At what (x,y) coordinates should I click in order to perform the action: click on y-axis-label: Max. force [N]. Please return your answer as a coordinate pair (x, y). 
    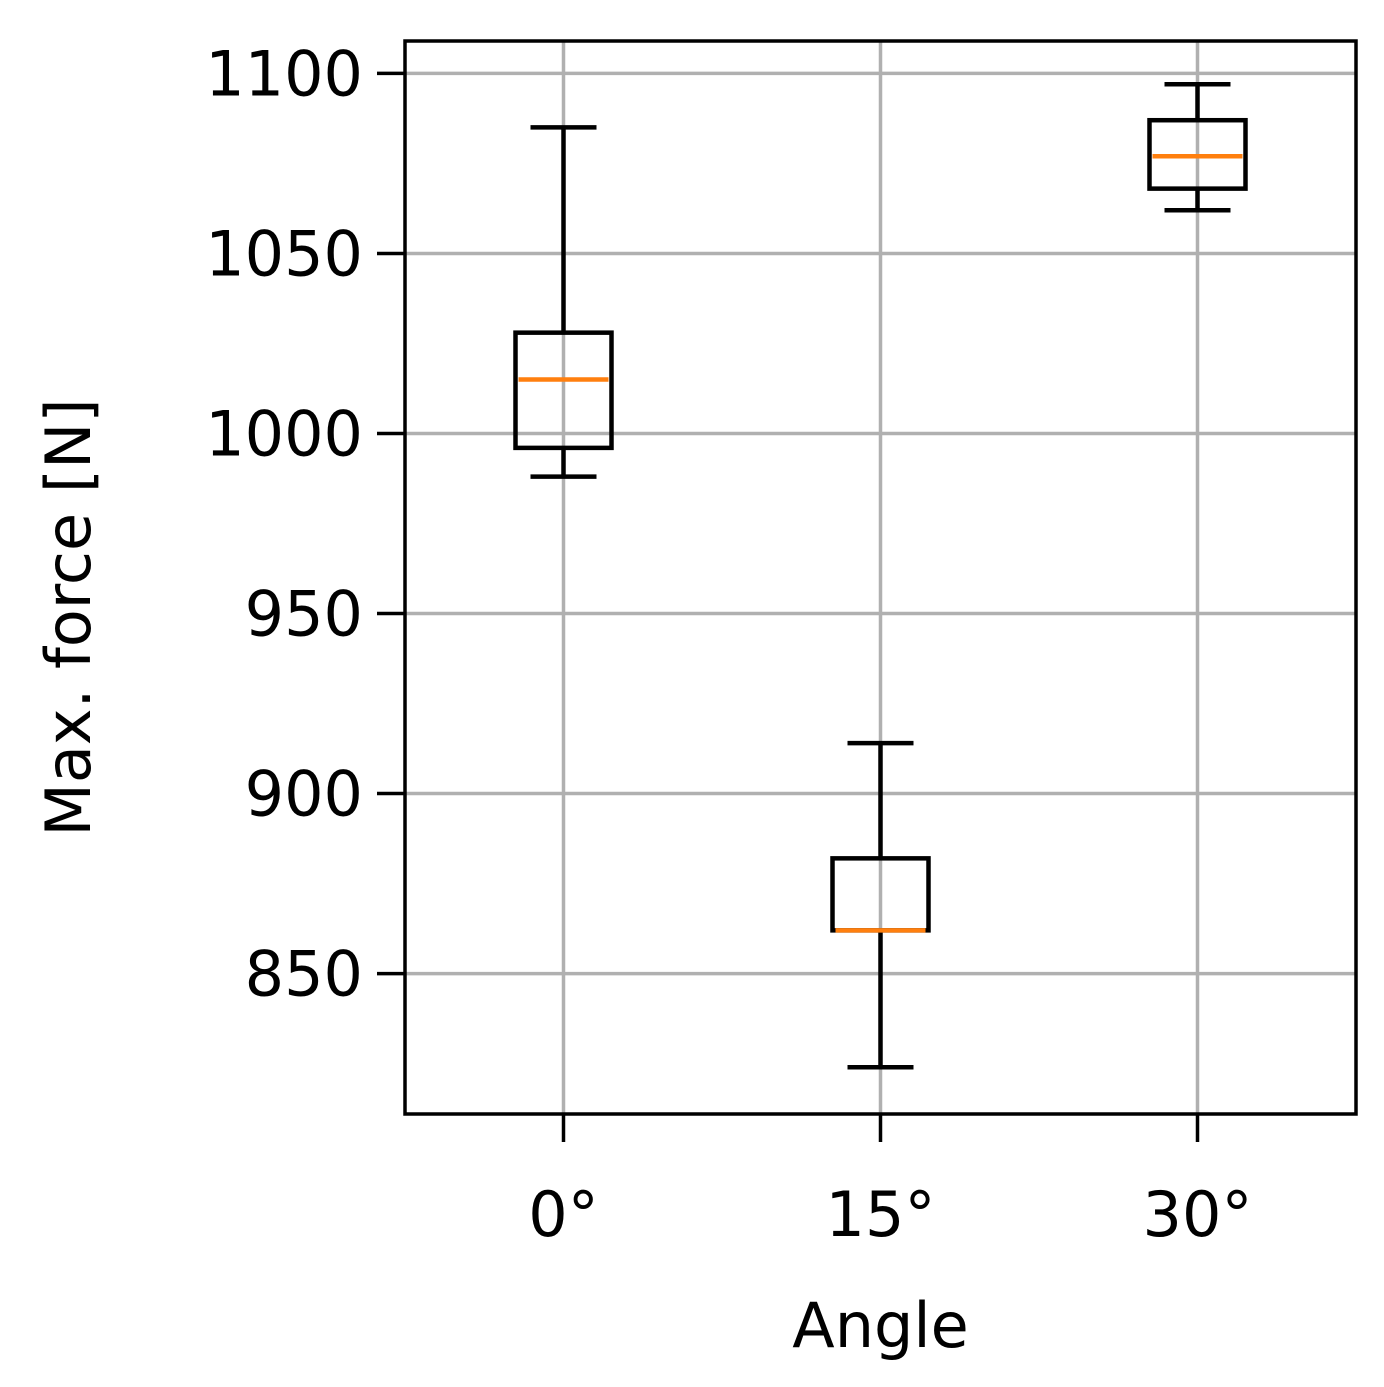
    Looking at the image, I should click on (68, 617).